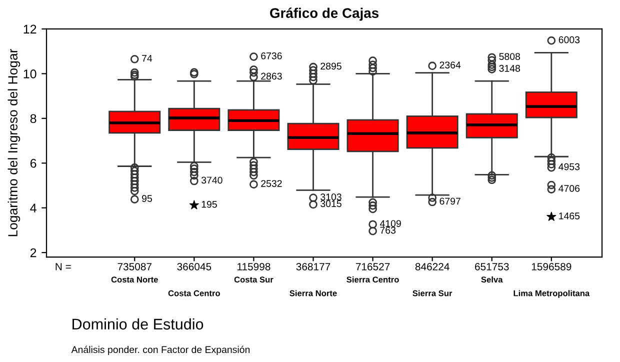  I want to click on x-tick-label: Sierra Norte, so click(313, 293).